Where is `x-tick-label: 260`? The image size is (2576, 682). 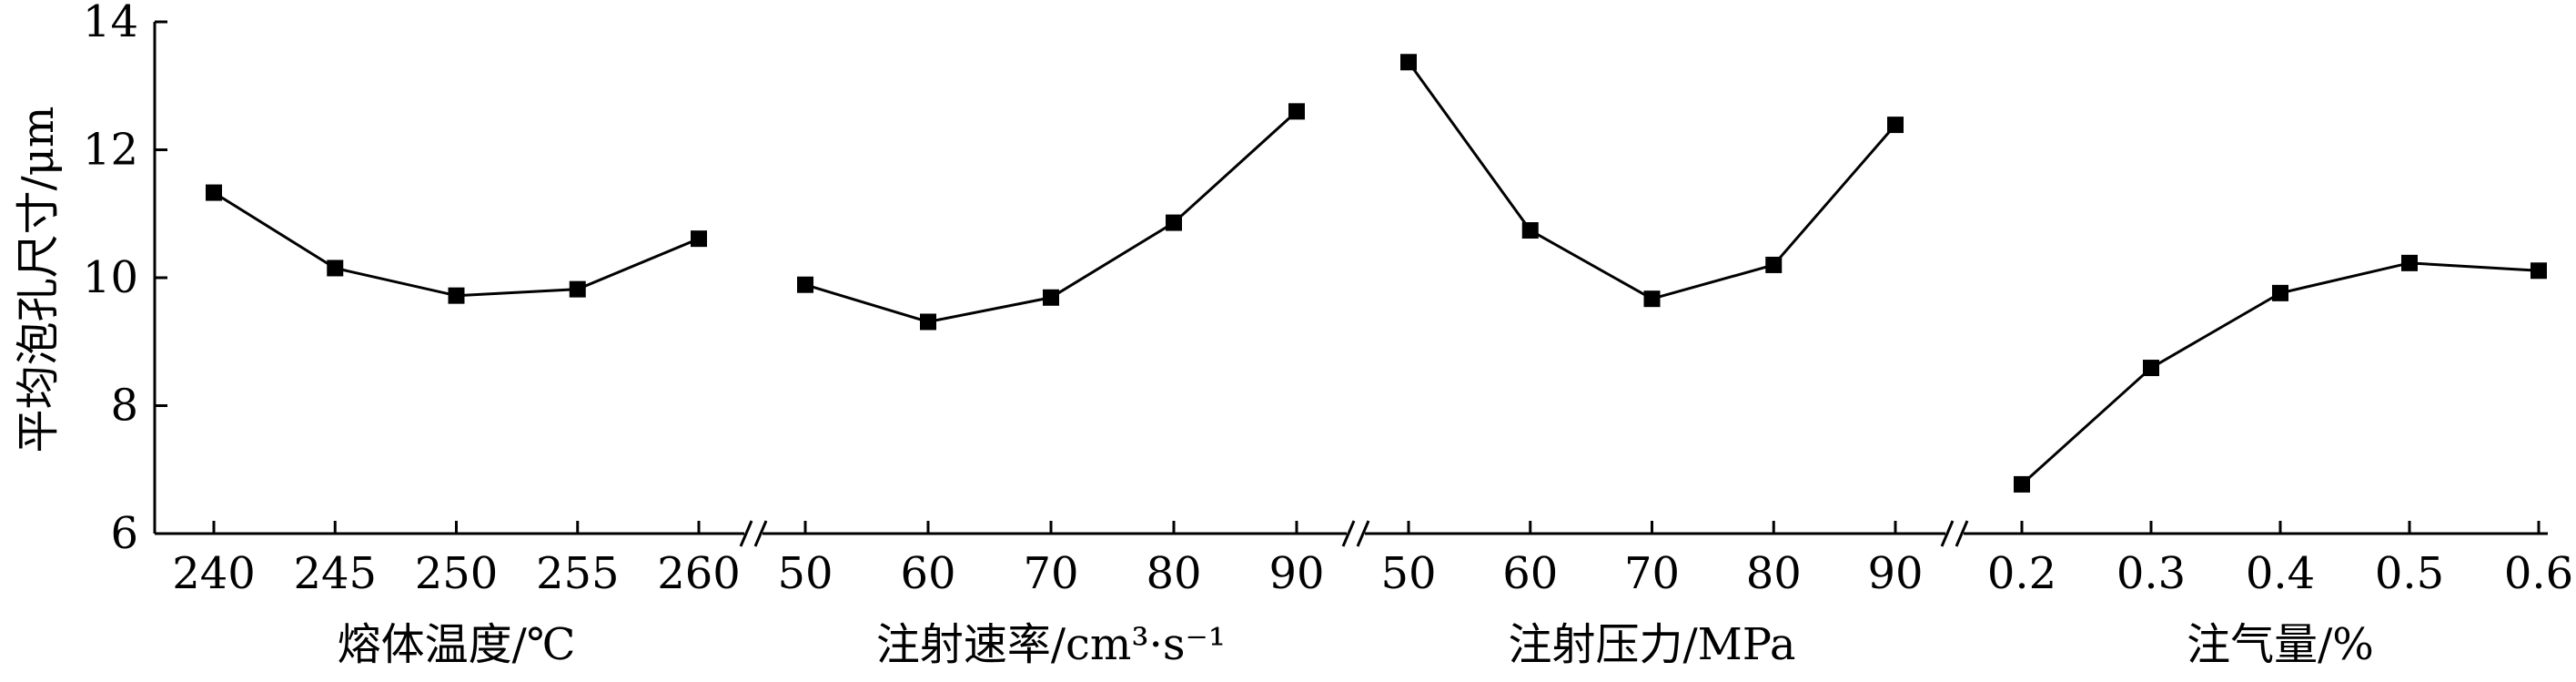
x-tick-label: 260 is located at coordinates (699, 573).